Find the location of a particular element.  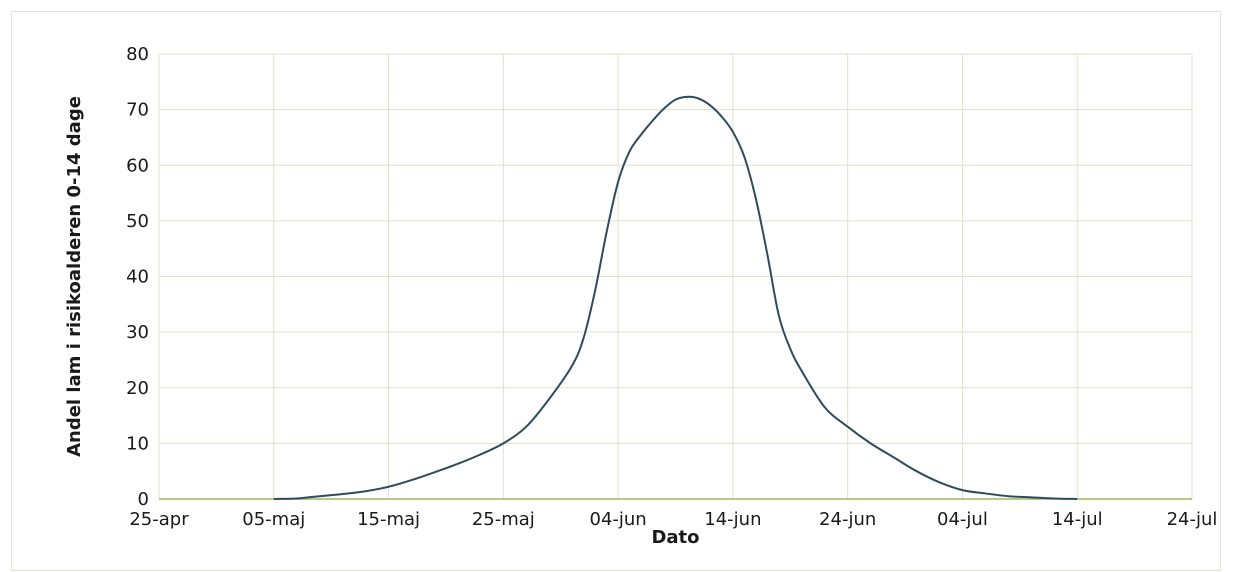

x-tick-label: 04-jun is located at coordinates (618, 519).